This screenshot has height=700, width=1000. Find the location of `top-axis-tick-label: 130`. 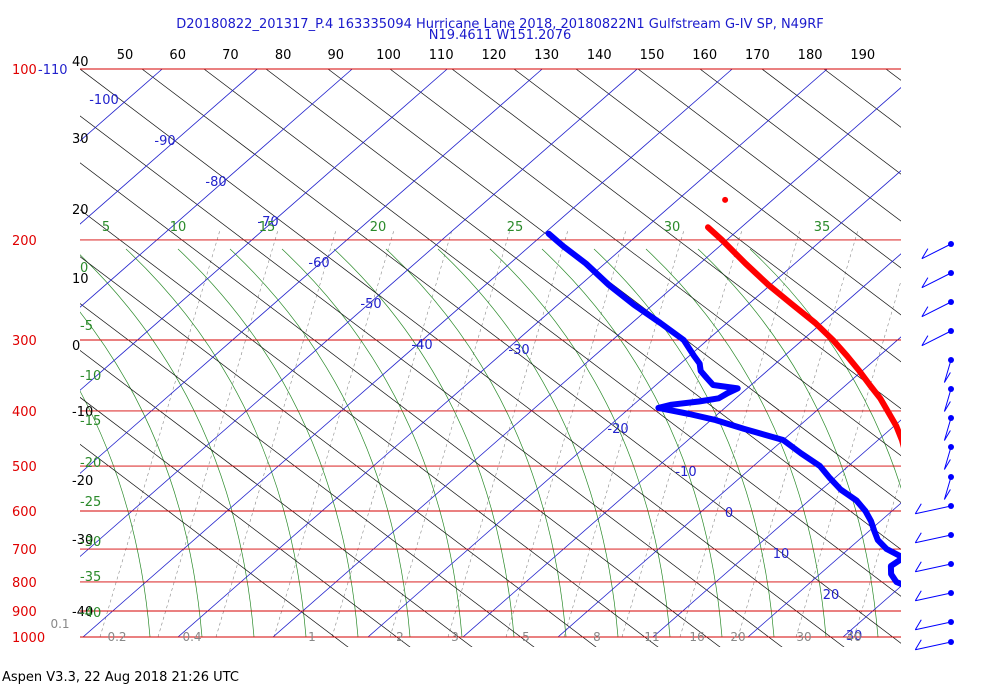

top-axis-tick-label: 130 is located at coordinates (546, 55).